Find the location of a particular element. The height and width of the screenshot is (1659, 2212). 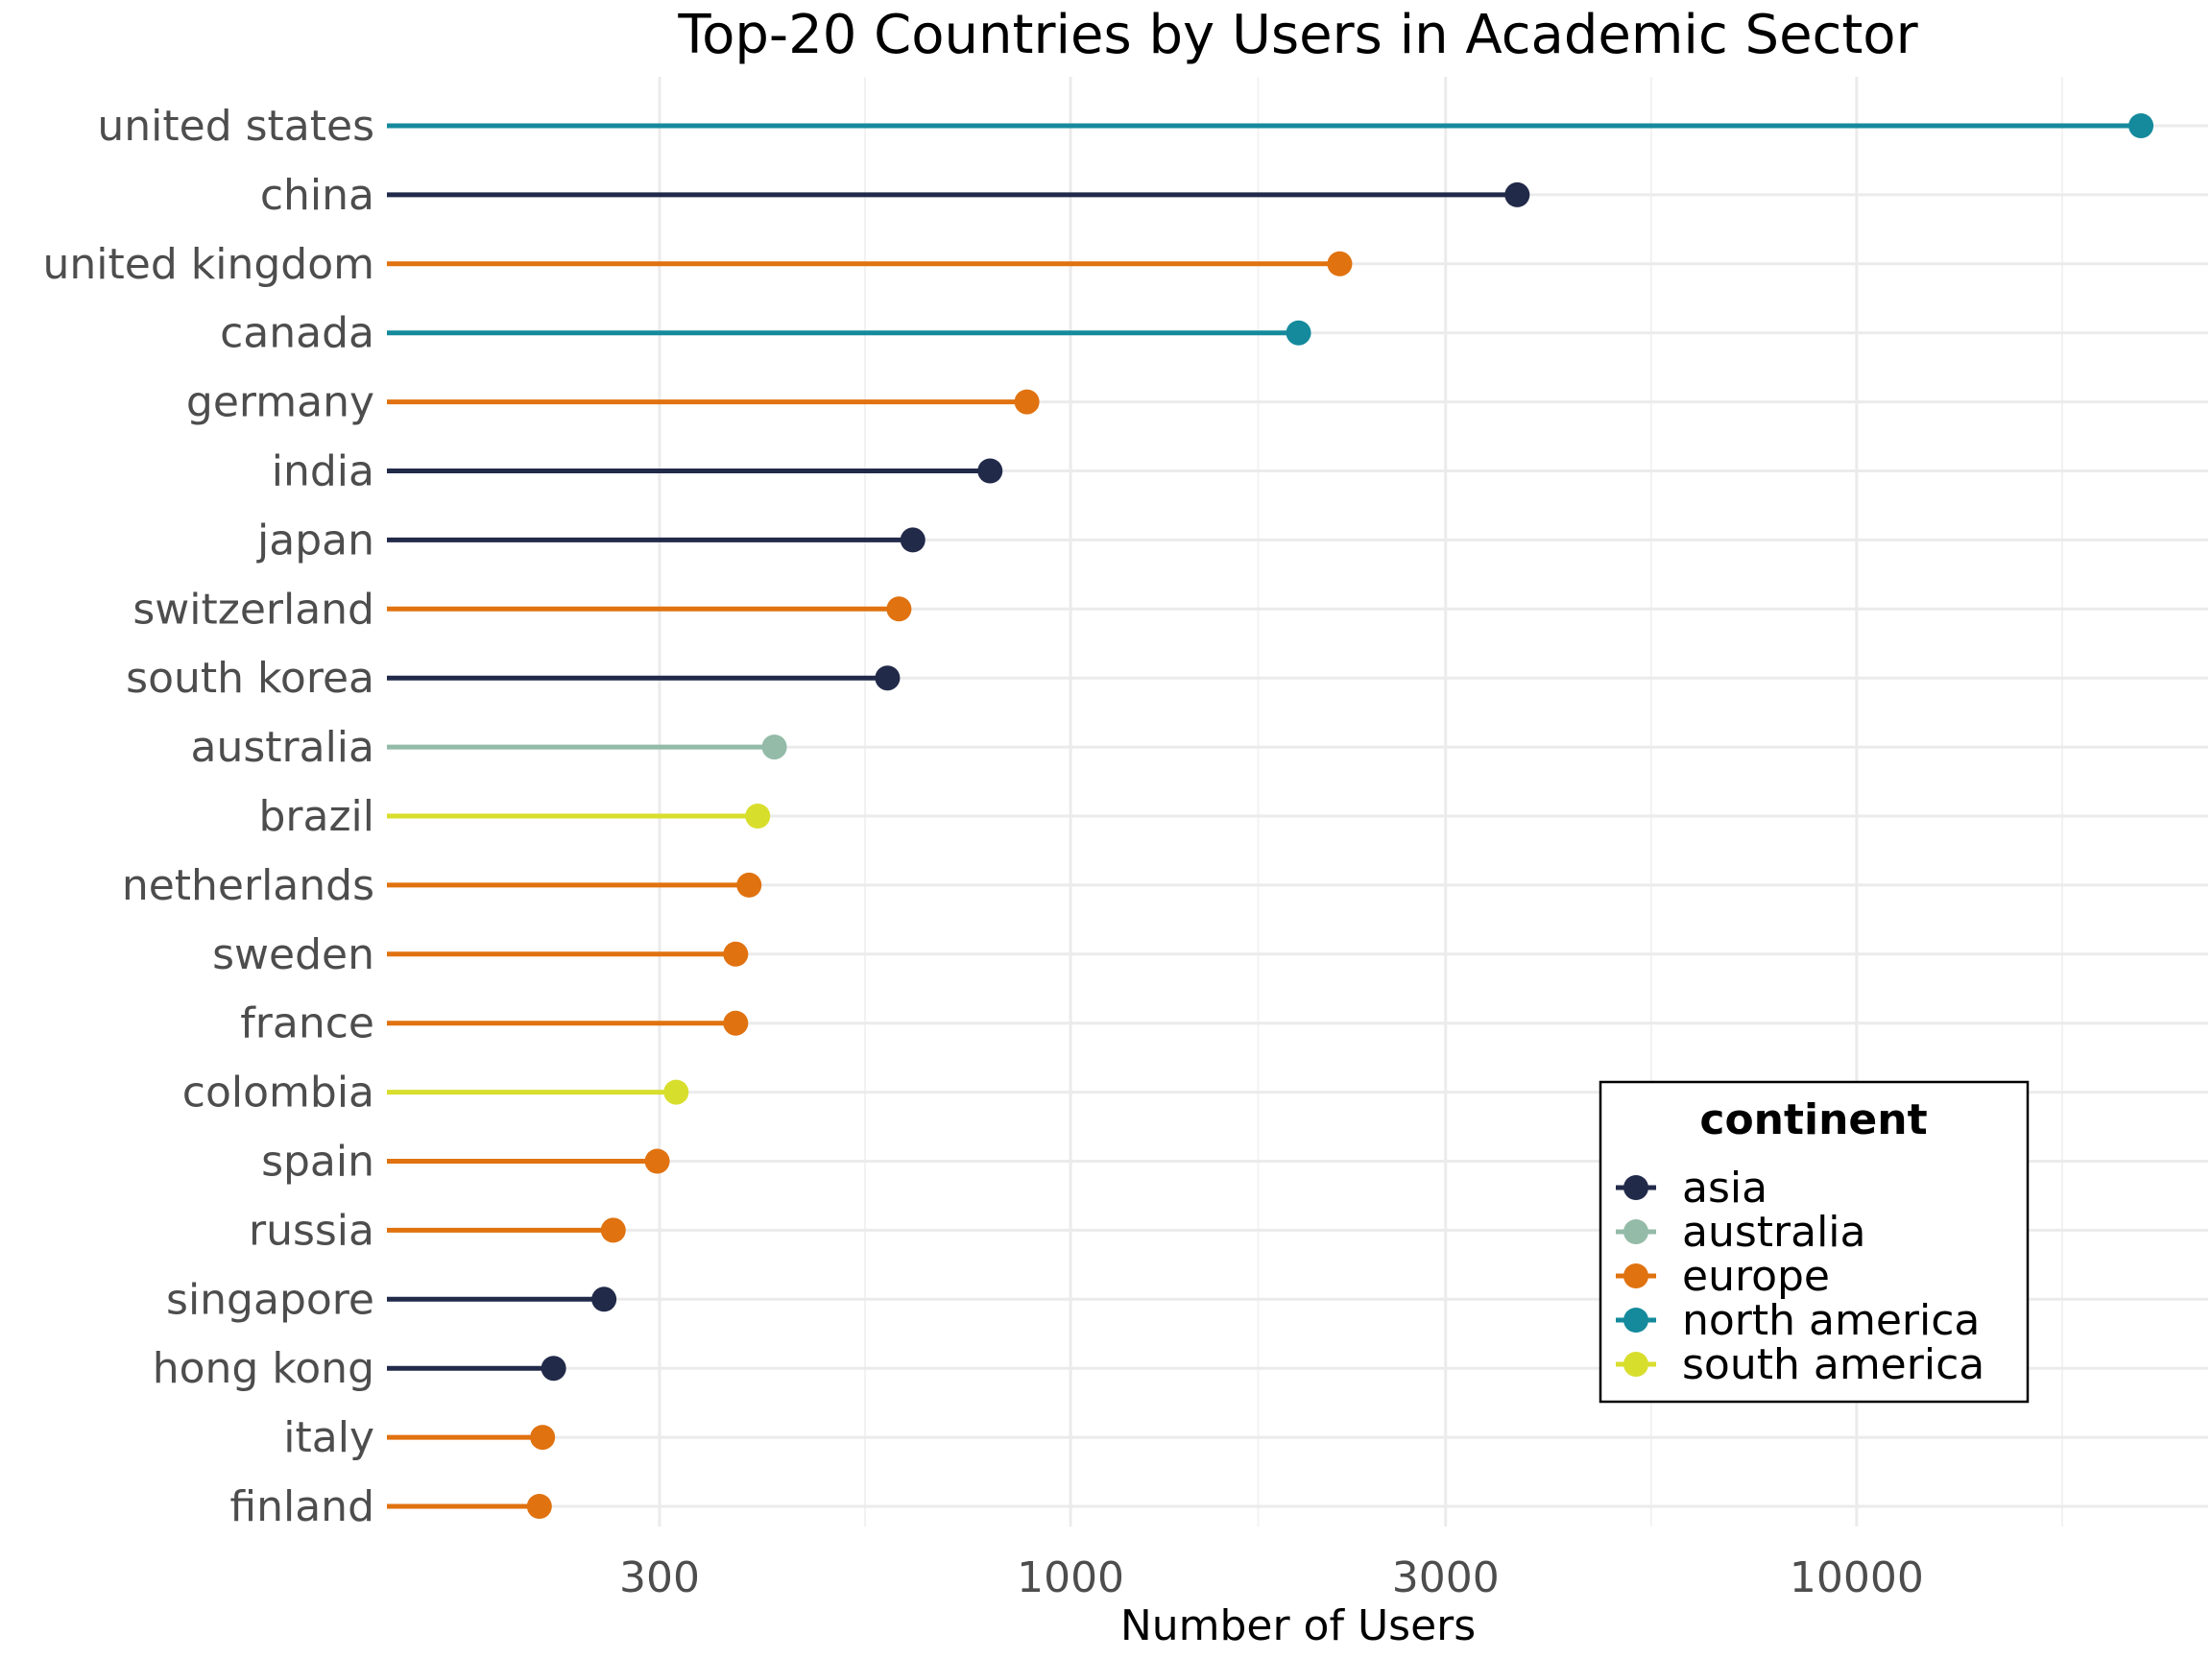

y-tick-label: switzerland is located at coordinates (253, 609).